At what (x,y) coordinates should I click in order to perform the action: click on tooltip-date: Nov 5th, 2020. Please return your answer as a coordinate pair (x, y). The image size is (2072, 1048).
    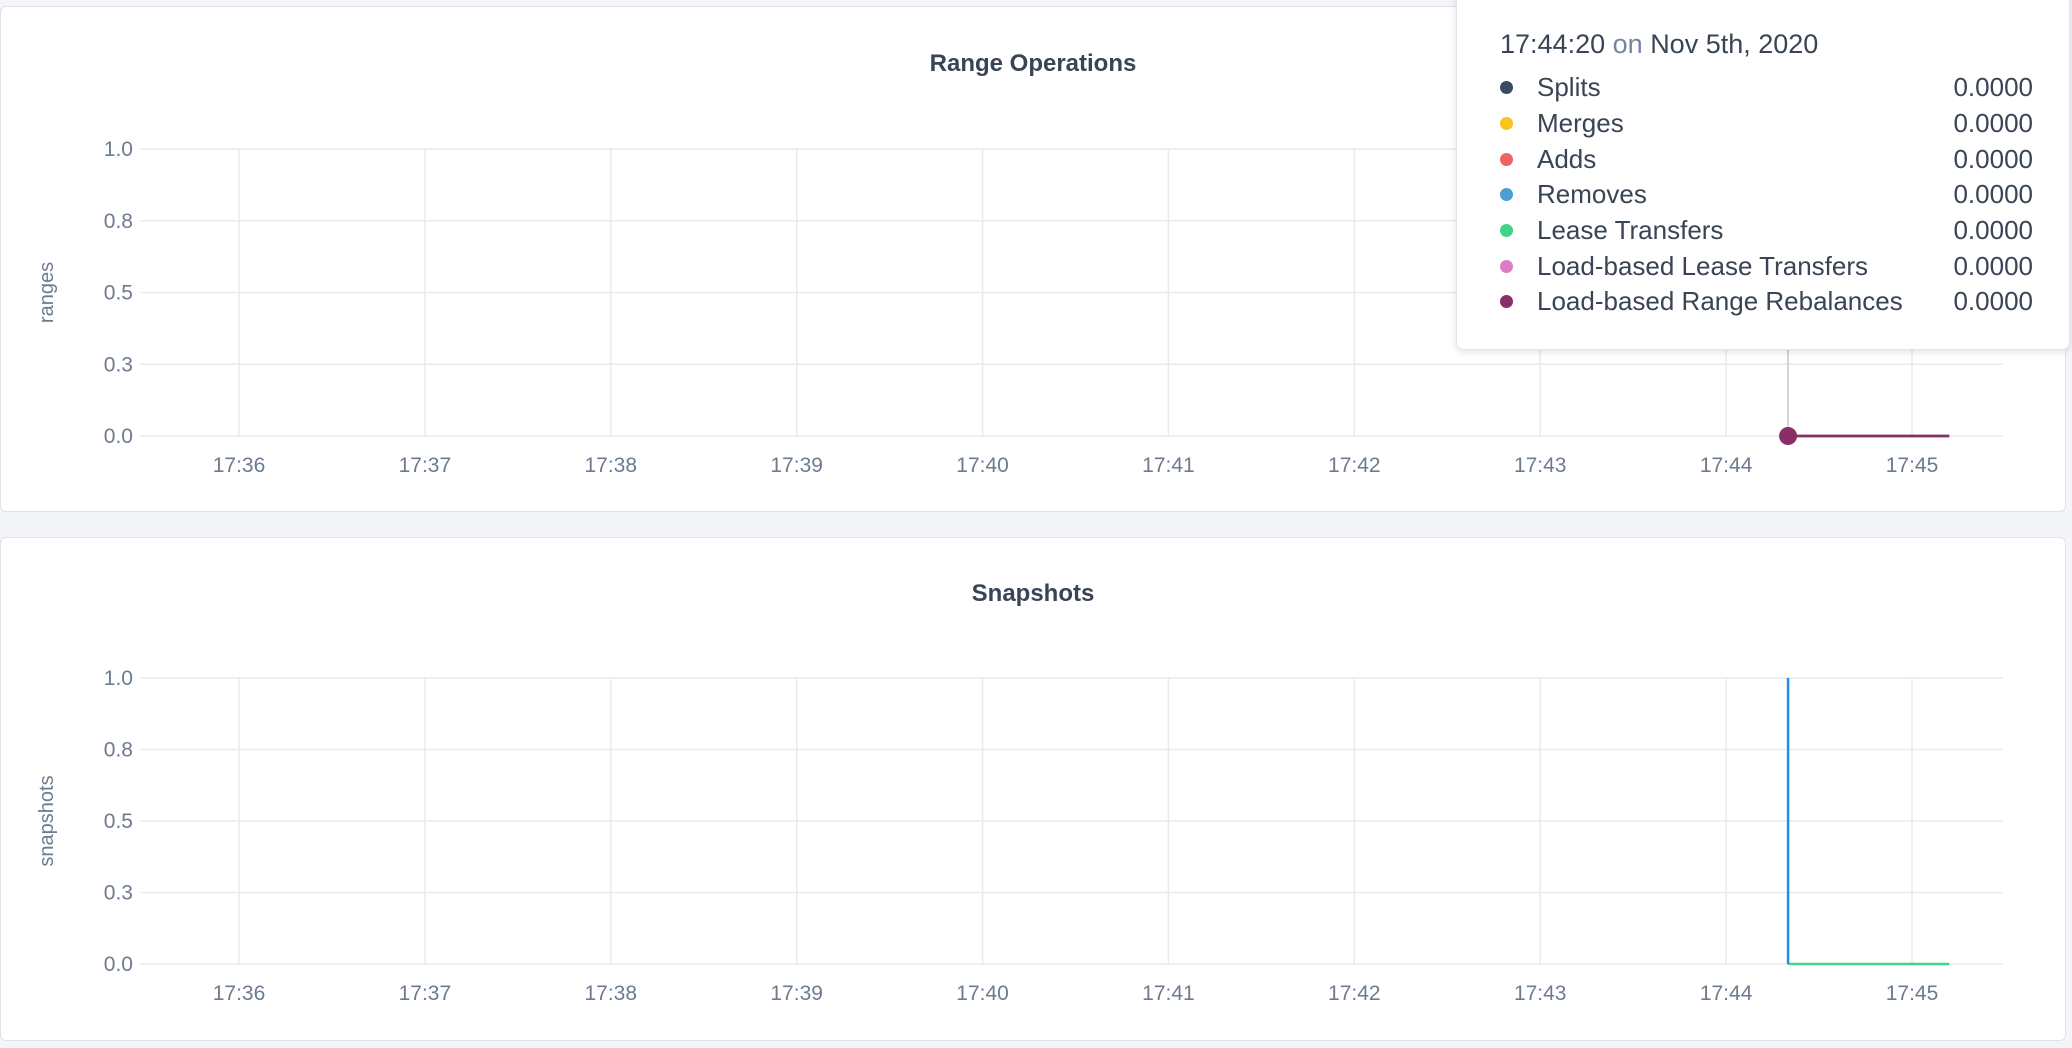
    Looking at the image, I should click on (1734, 44).